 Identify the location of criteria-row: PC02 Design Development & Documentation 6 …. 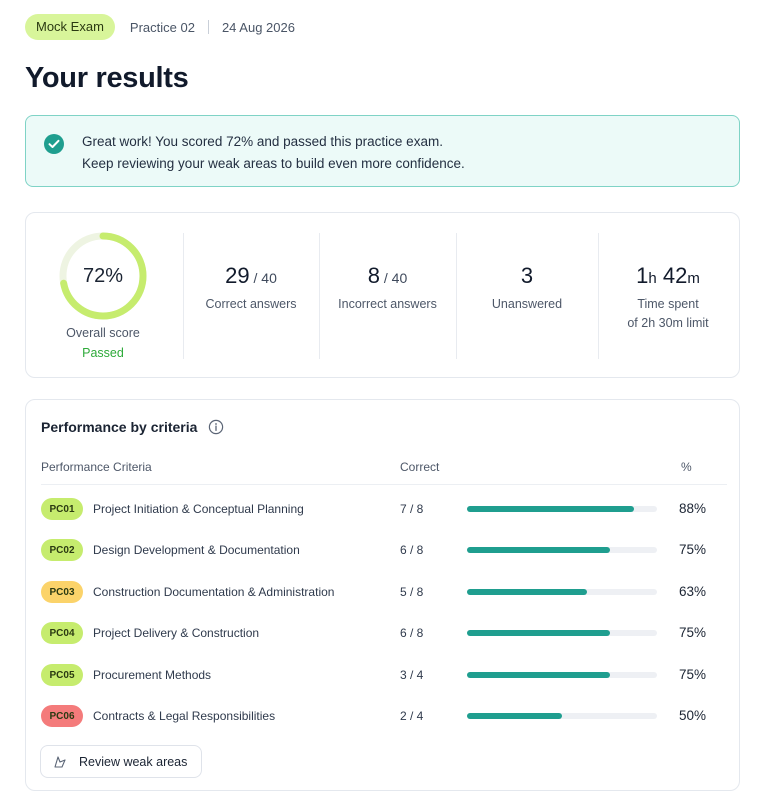
(384, 551).